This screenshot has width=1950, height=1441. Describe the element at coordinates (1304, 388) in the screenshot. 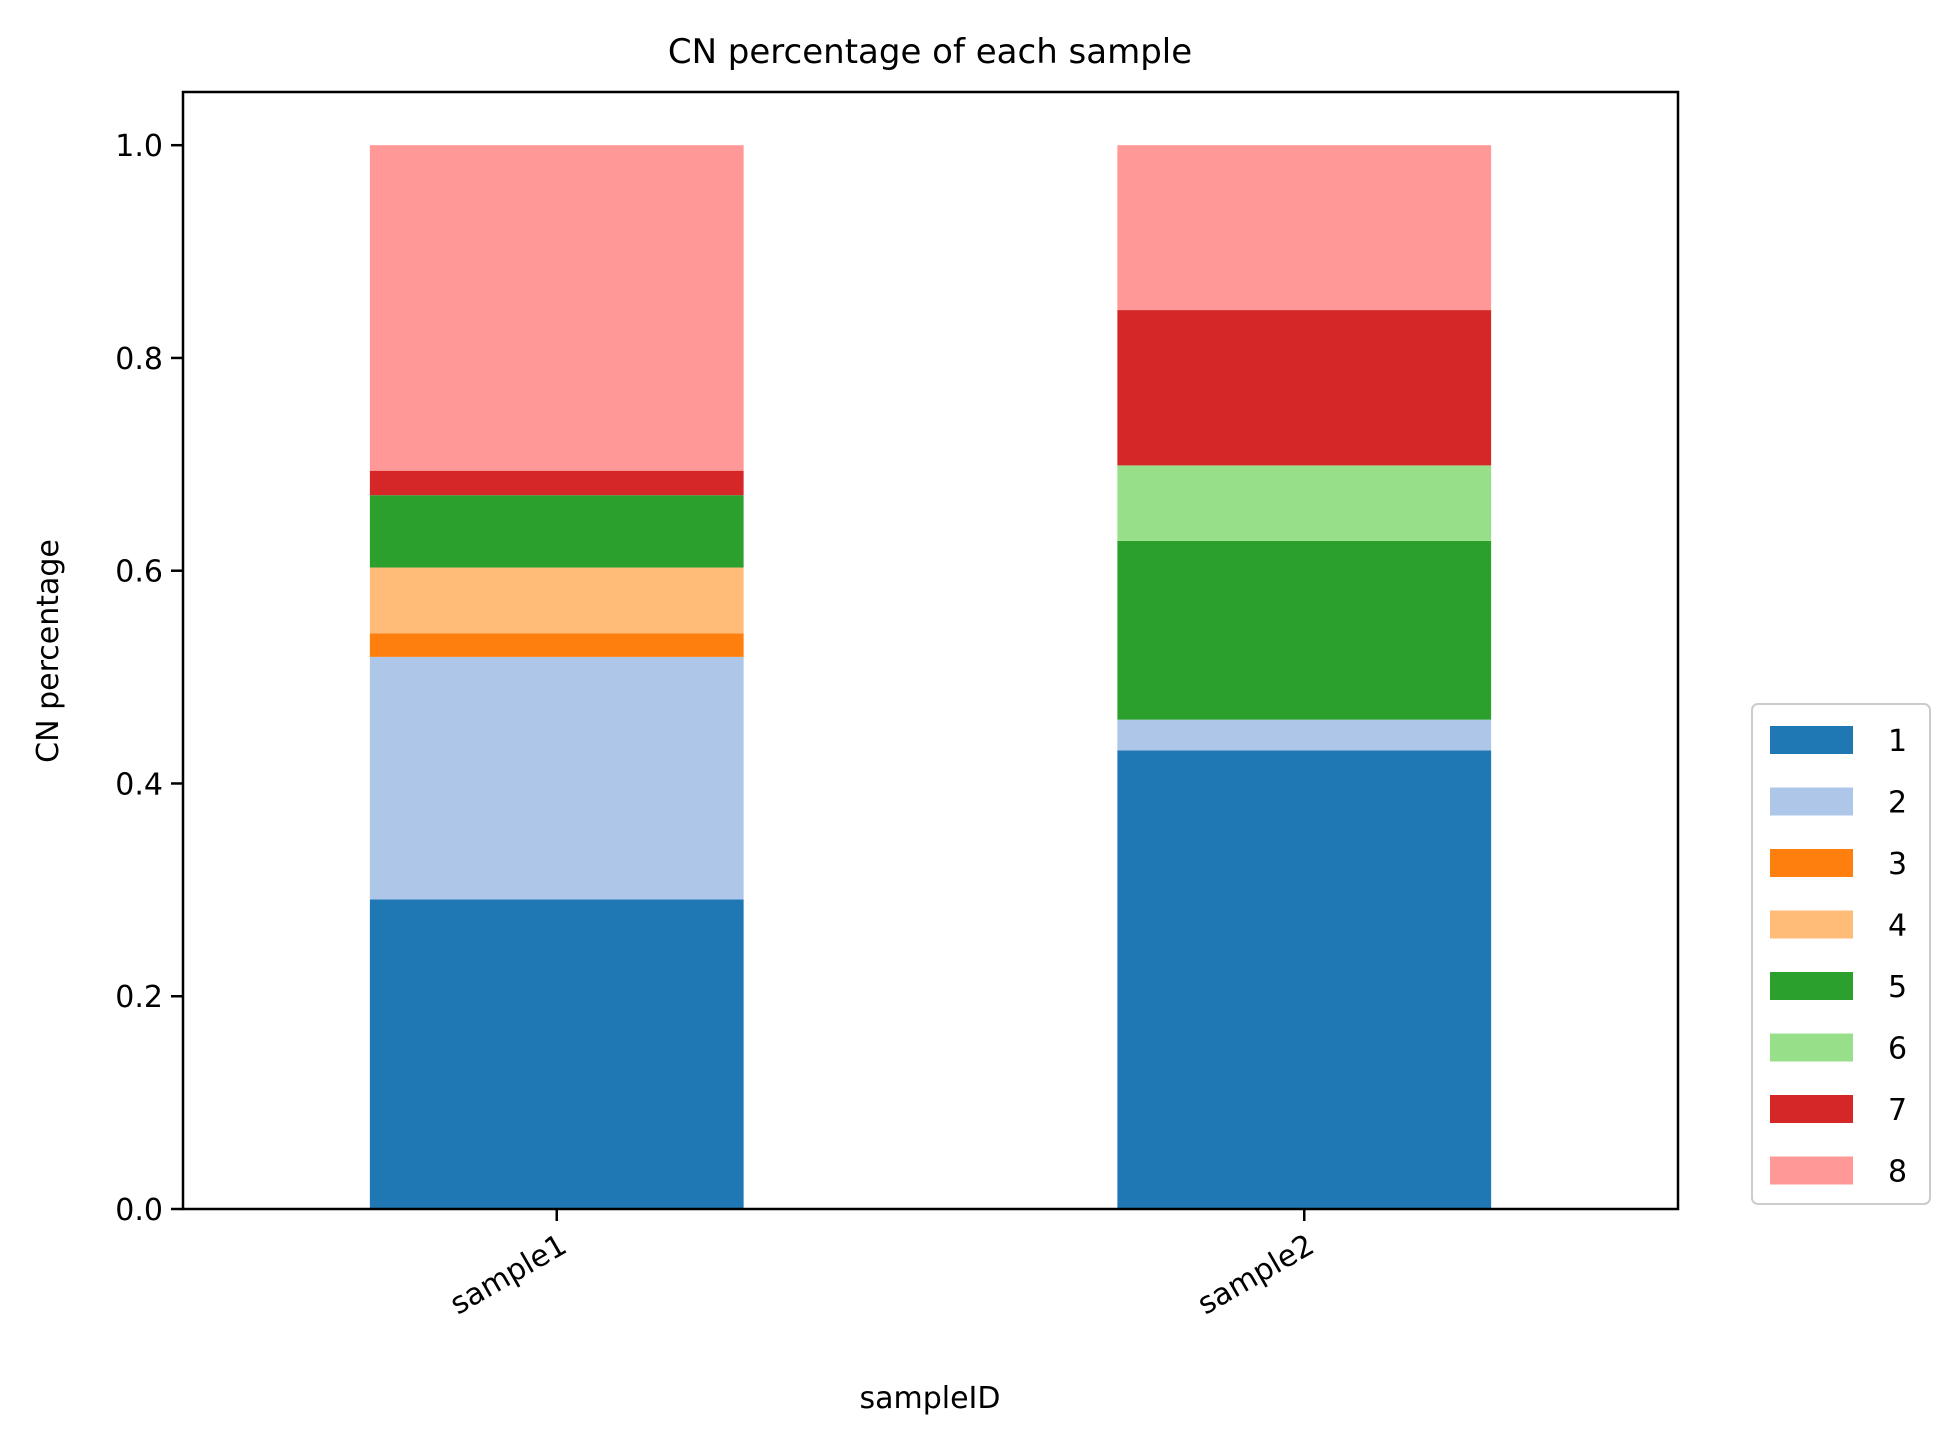

I see `bar-sample2-cn7` at that location.